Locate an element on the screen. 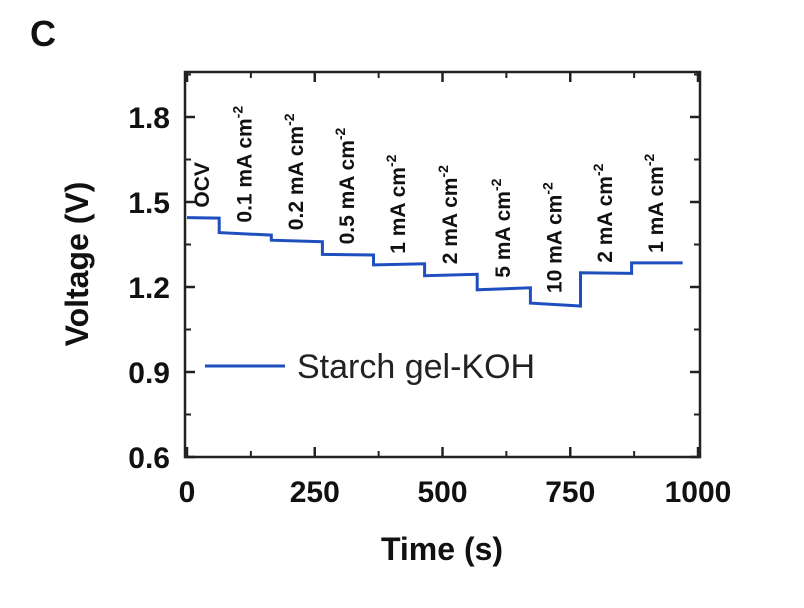 The image size is (804, 608). x-tick-label: 250 is located at coordinates (315, 492).